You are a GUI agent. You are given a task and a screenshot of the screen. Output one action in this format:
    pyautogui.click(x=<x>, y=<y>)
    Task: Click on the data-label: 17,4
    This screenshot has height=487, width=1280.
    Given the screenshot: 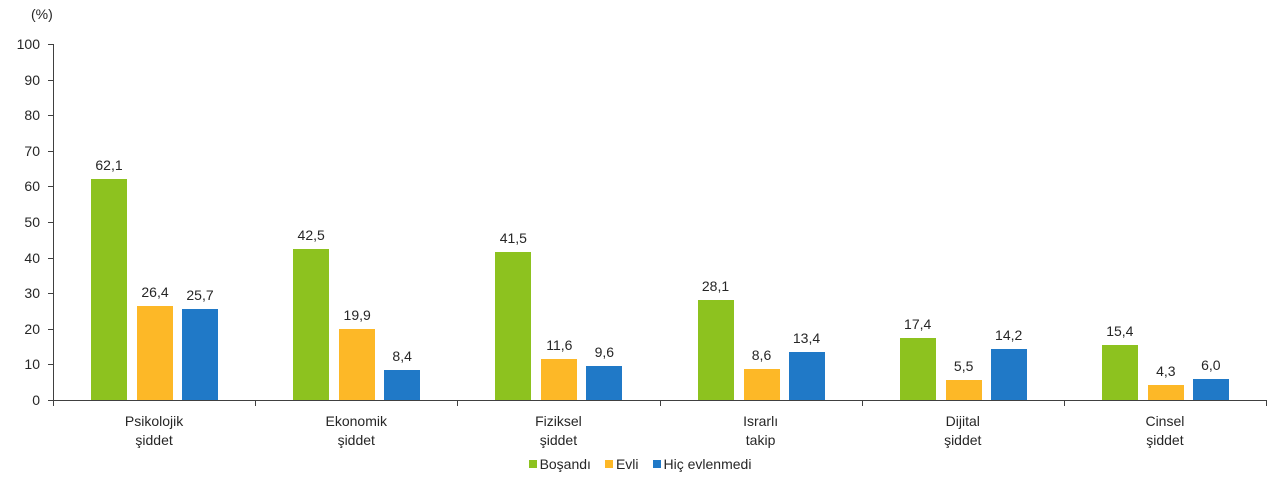 What is the action you would take?
    pyautogui.click(x=918, y=324)
    